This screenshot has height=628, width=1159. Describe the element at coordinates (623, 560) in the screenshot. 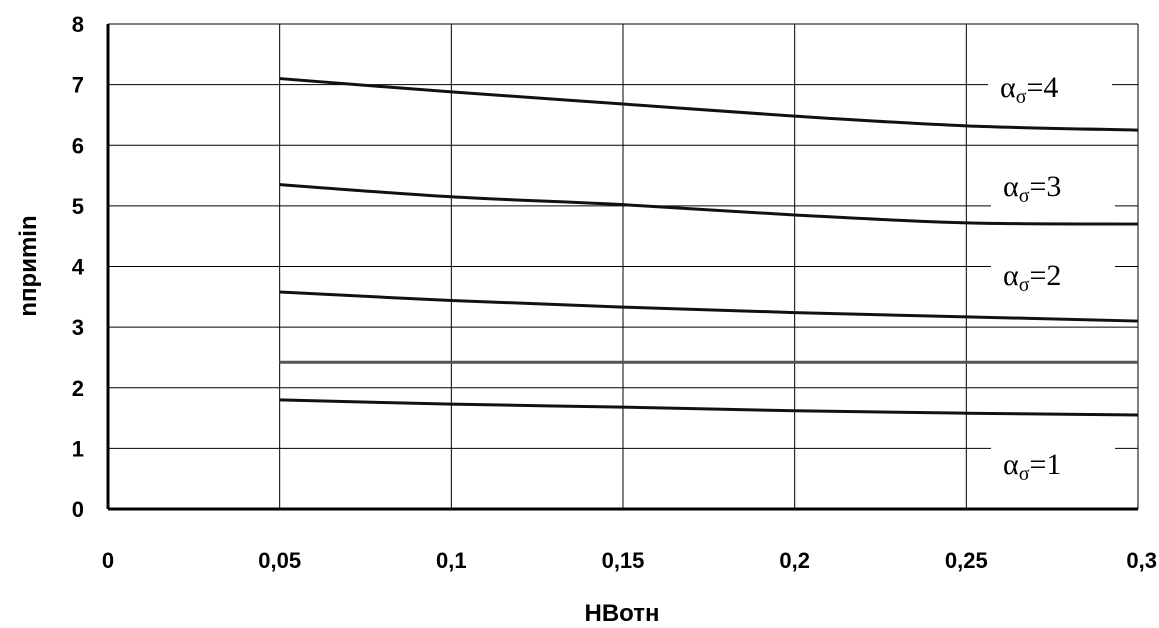

I see `x-tick-label: 0,15` at that location.